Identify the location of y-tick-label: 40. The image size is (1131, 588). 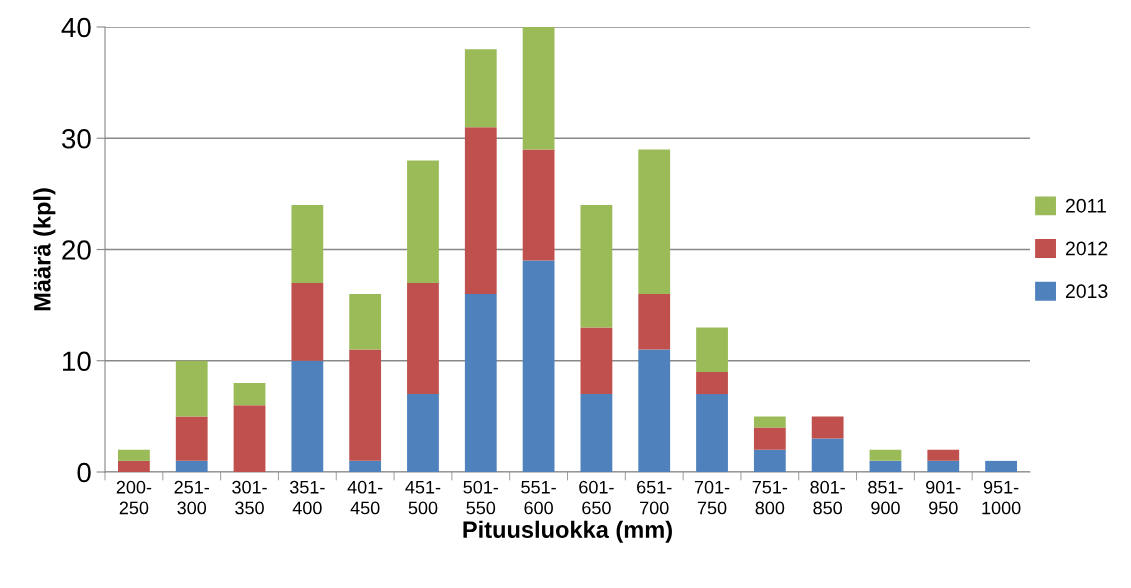
(76, 27).